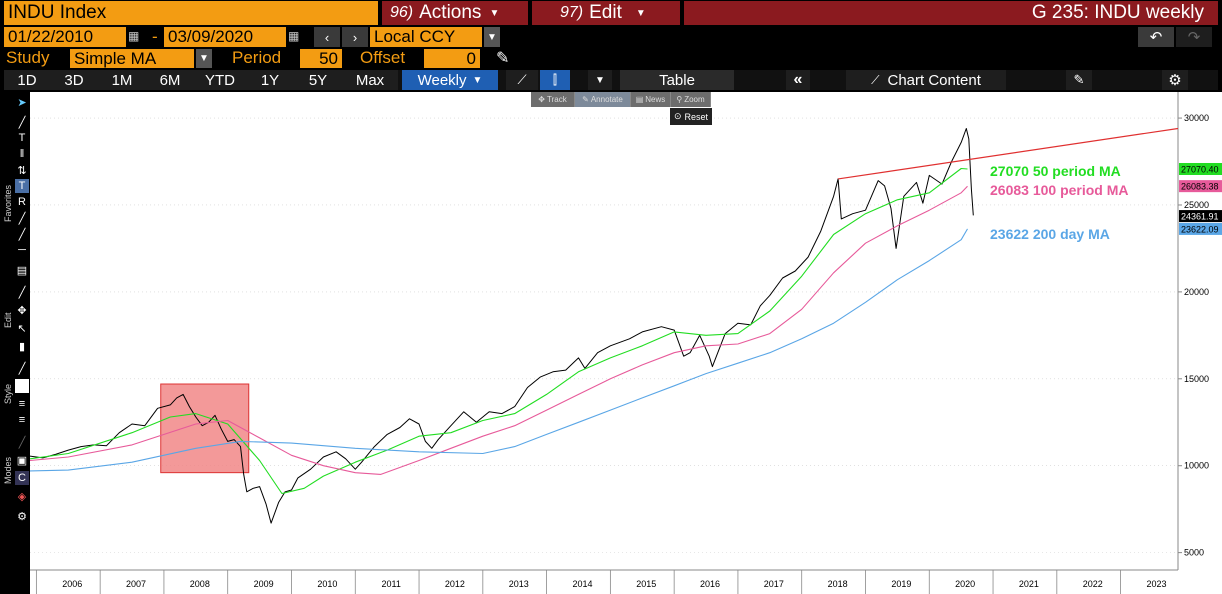  What do you see at coordinates (471, 58) in the screenshot?
I see `offset-value: 0` at bounding box center [471, 58].